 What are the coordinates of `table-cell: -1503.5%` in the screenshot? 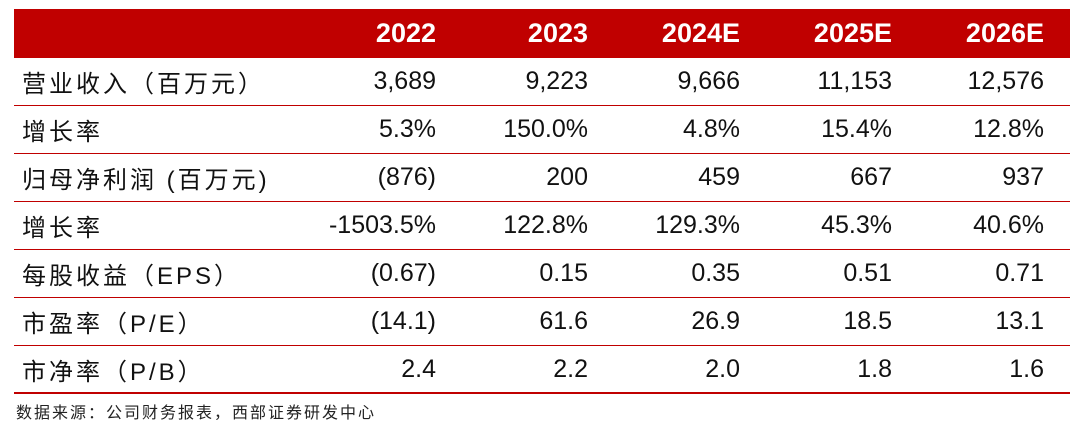 It's located at (382, 225).